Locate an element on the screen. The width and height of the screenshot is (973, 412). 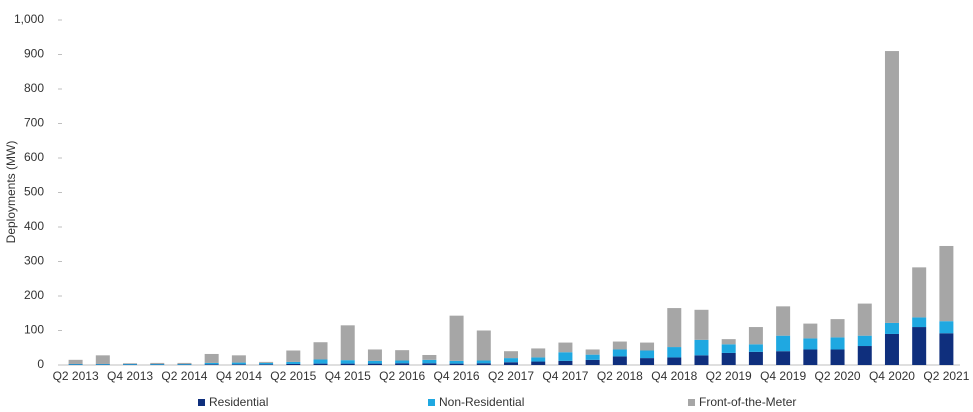
y-tick-label: 500 is located at coordinates (34, 192).